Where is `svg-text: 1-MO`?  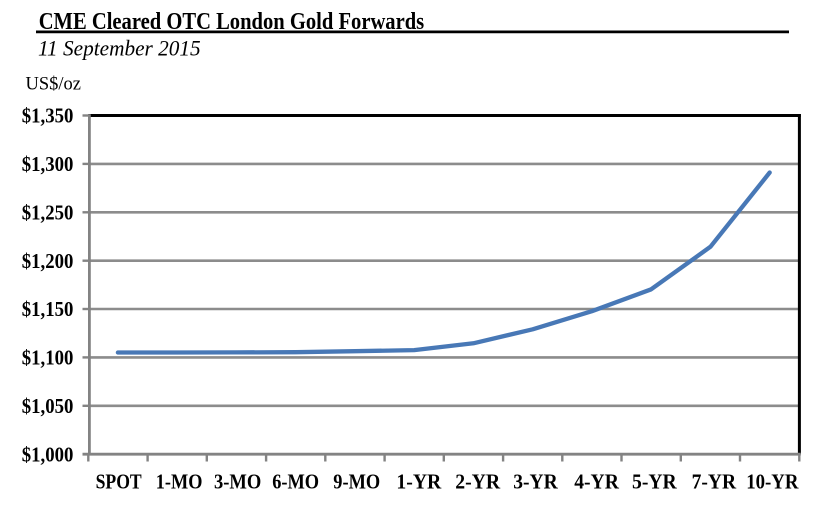 svg-text: 1-MO is located at coordinates (179, 481).